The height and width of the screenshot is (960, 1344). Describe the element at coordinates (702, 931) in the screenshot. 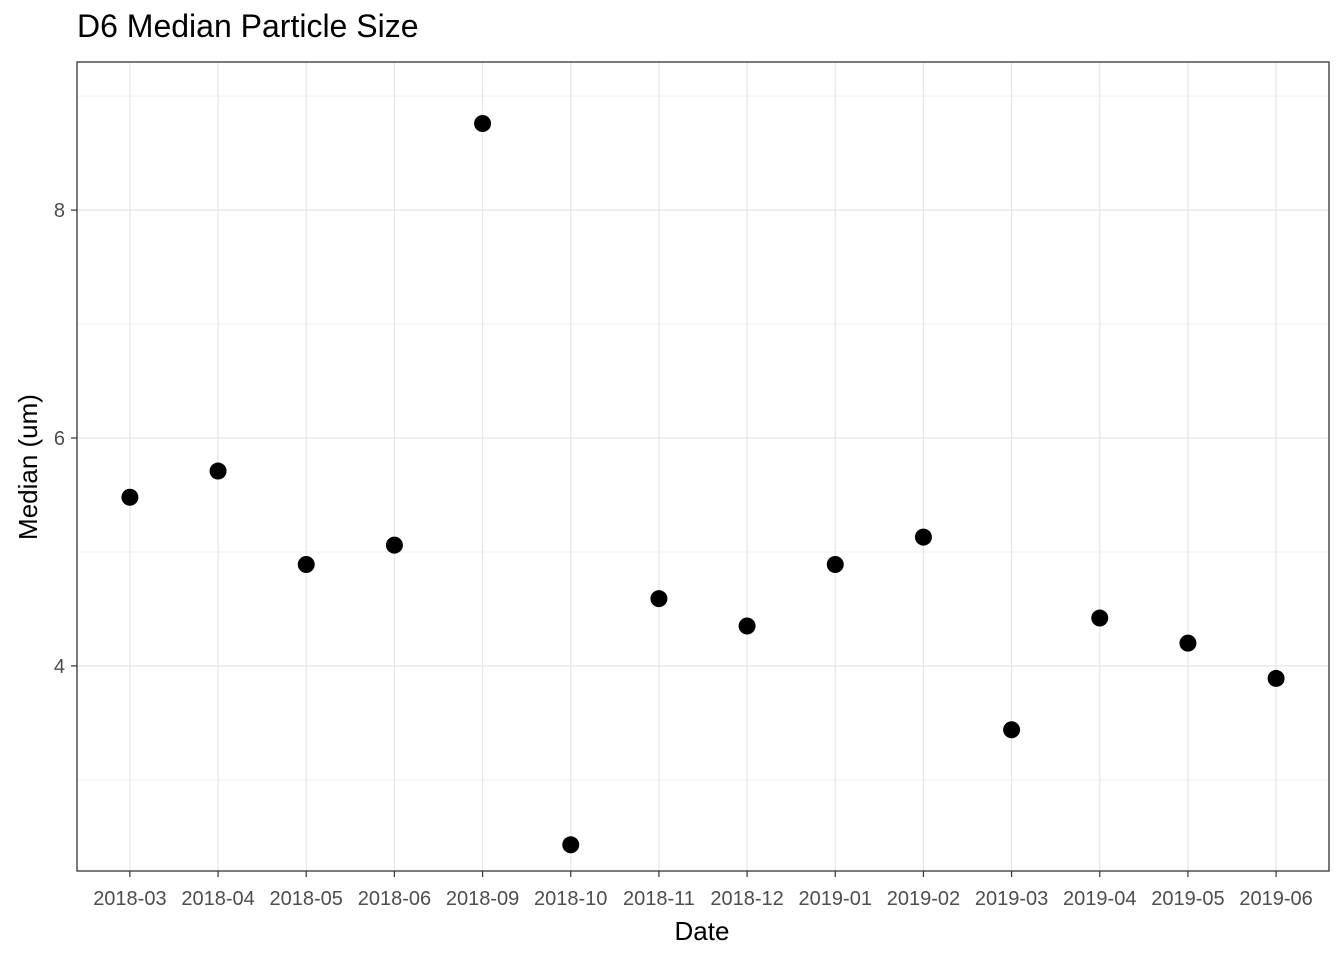

I see `x-axis-title: Date` at that location.